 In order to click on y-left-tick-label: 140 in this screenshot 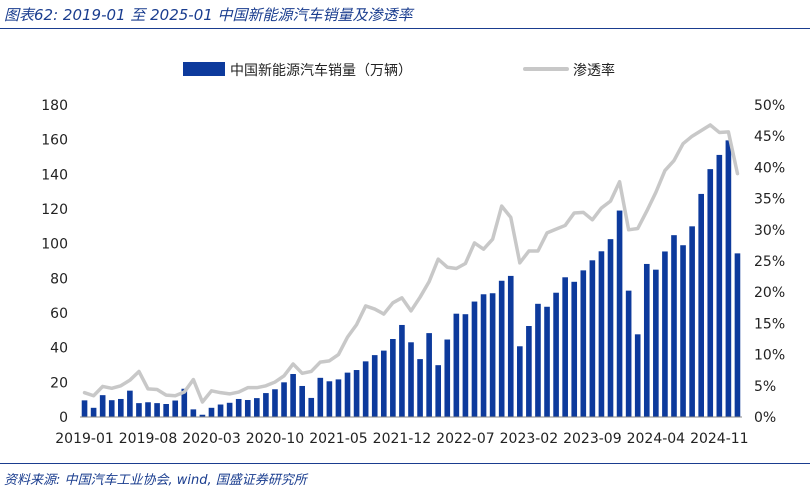, I will do `click(54, 175)`.